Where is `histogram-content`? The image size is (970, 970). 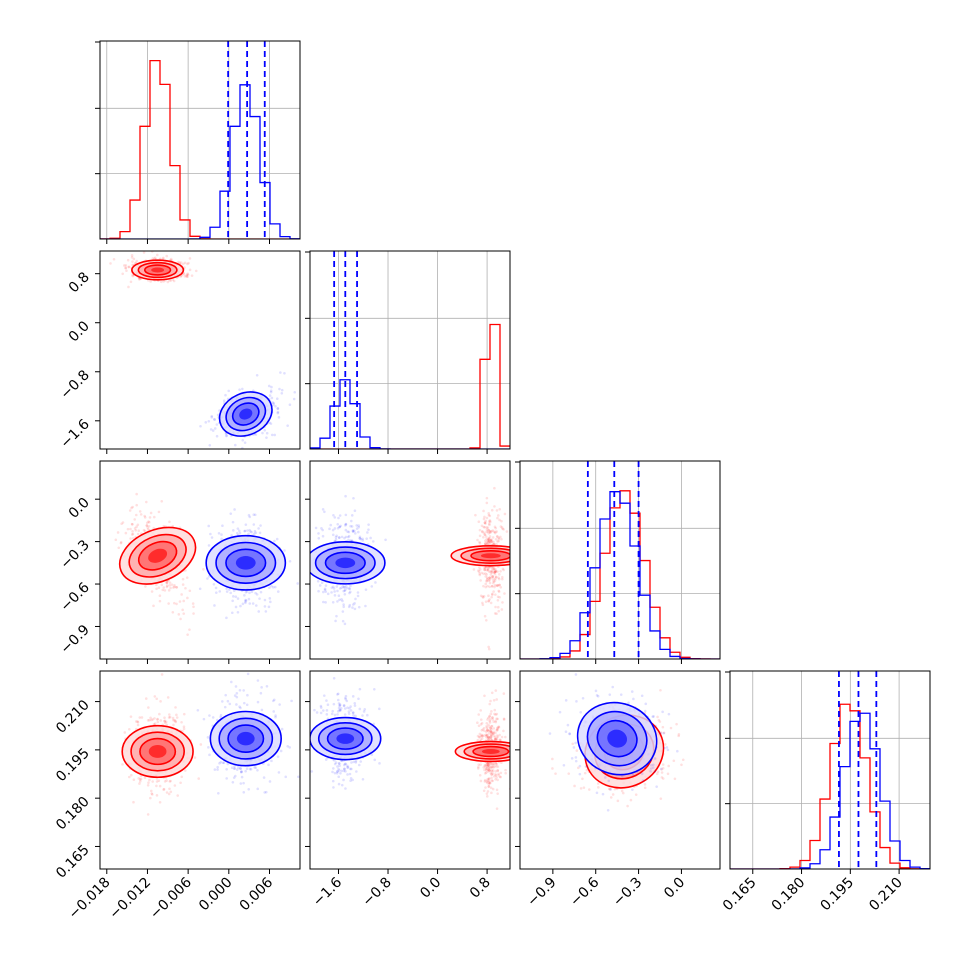
histogram-content is located at coordinates (410, 350).